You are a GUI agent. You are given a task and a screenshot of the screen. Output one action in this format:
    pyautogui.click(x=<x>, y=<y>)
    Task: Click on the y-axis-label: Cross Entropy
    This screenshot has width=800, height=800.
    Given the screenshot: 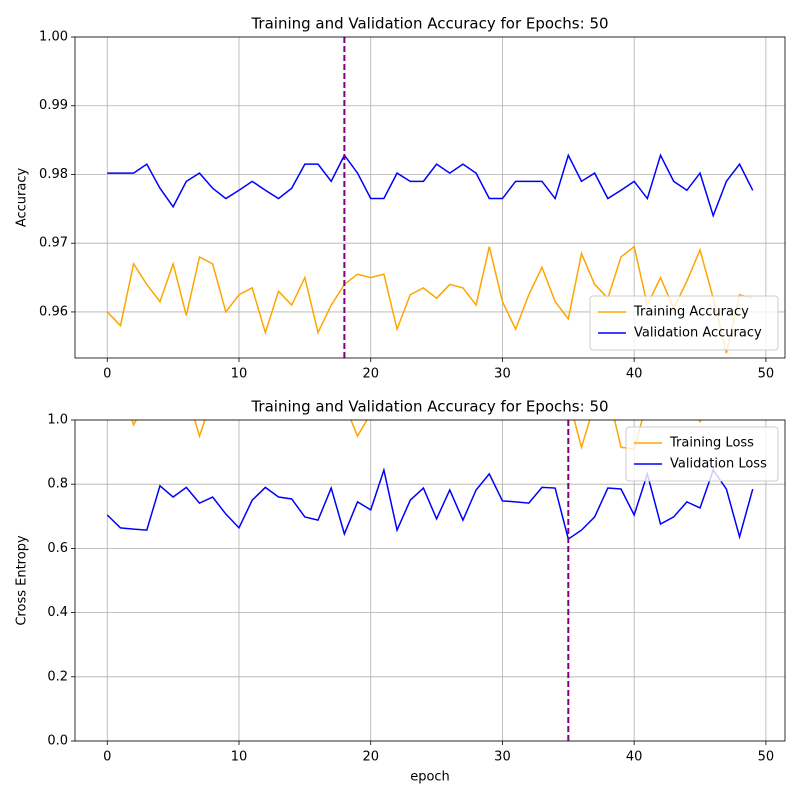 What is the action you would take?
    pyautogui.click(x=22, y=580)
    